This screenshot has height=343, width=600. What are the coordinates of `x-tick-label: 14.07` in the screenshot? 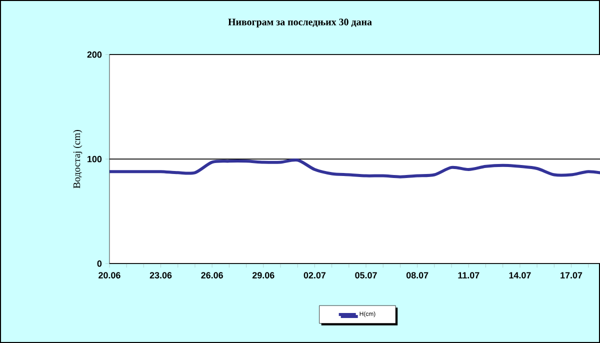 It's located at (520, 275).